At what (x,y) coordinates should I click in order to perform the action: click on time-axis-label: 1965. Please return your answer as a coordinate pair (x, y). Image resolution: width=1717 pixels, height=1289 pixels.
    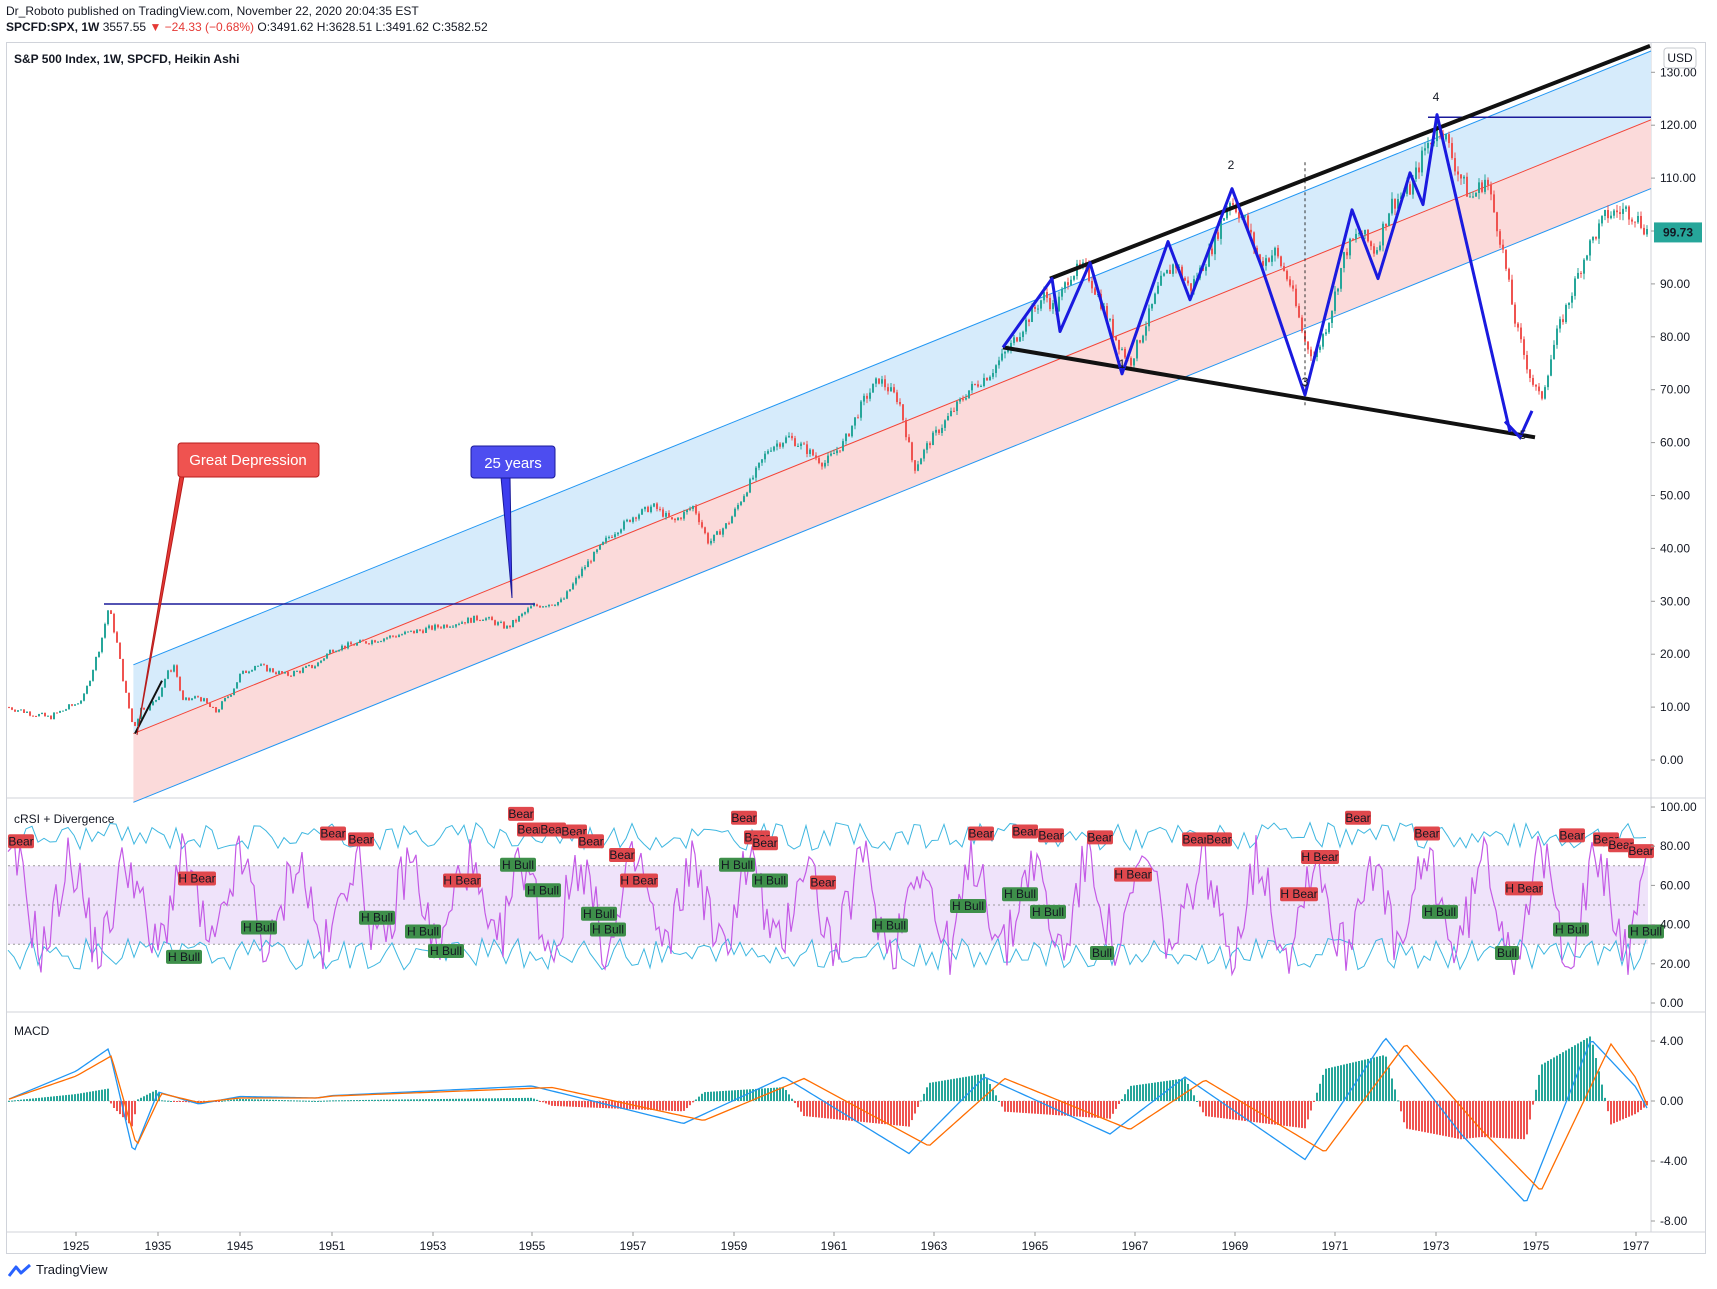
    Looking at the image, I should click on (1035, 1246).